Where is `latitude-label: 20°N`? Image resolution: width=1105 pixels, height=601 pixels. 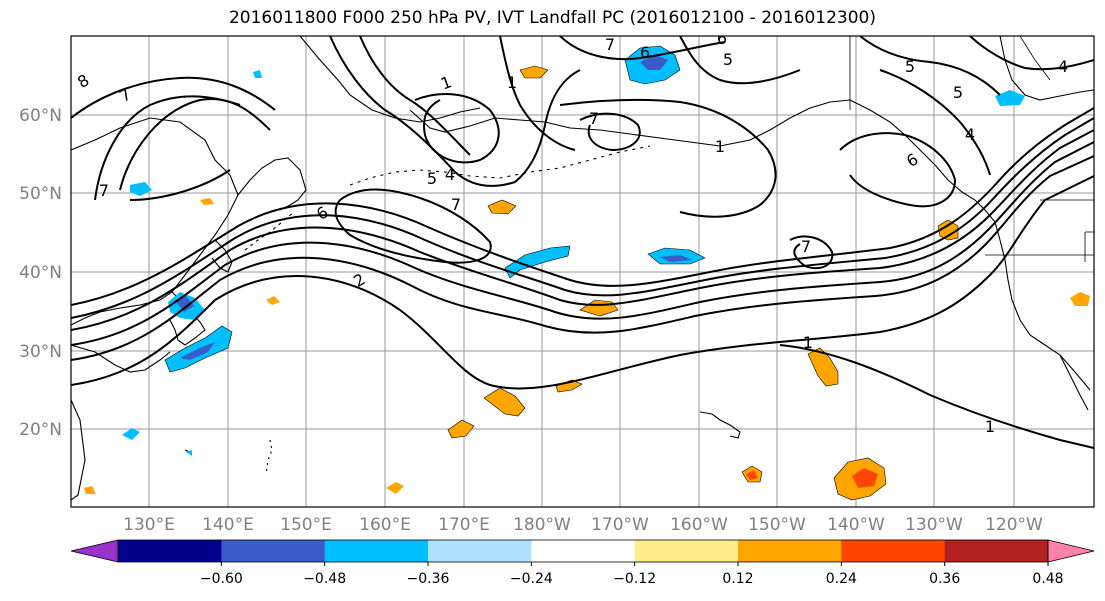
latitude-label: 20°N is located at coordinates (40, 430).